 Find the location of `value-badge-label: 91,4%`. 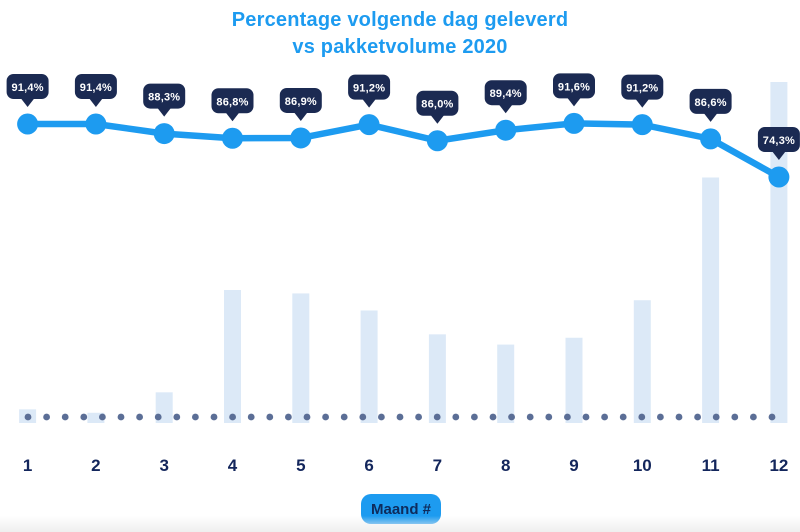

value-badge-label: 91,4% is located at coordinates (27, 88).